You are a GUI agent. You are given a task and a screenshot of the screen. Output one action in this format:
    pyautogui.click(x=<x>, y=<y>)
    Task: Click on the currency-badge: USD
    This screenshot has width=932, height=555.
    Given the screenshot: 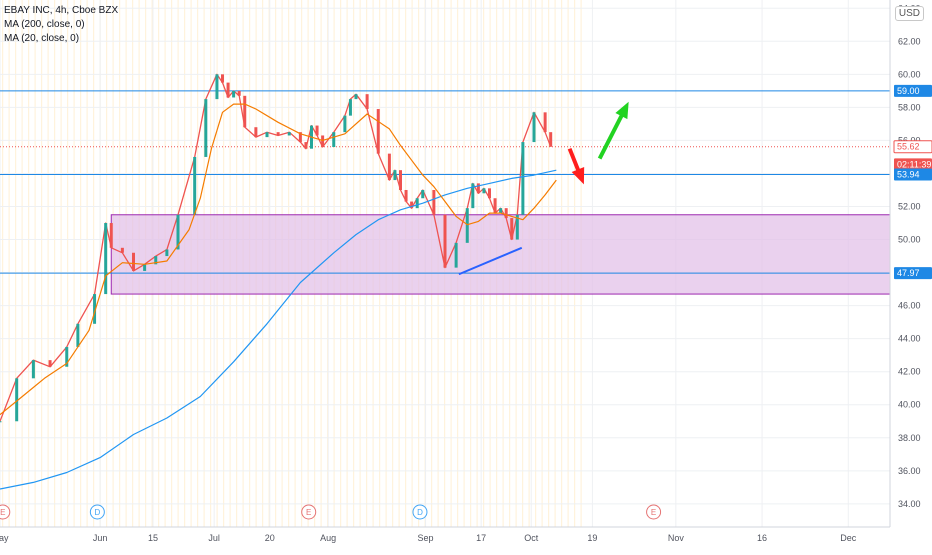 What is the action you would take?
    pyautogui.click(x=909, y=13)
    